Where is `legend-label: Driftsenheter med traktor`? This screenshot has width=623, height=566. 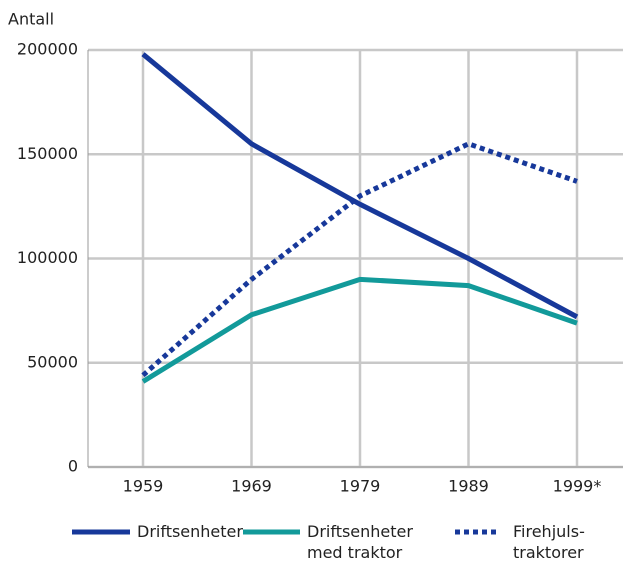
legend-label: Driftsenheter med traktor is located at coordinates (360, 542).